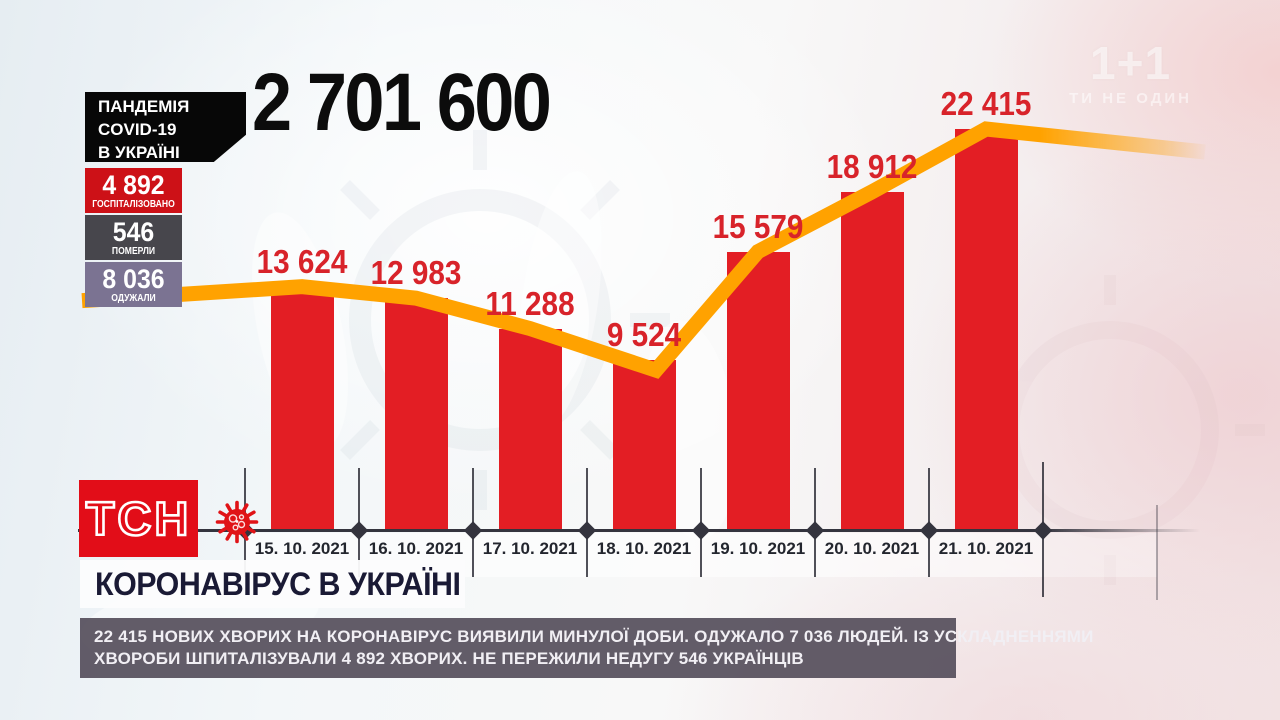 This screenshot has height=720, width=1280. What do you see at coordinates (872, 548) in the screenshot?
I see `date-label: 20. 10. 2021` at bounding box center [872, 548].